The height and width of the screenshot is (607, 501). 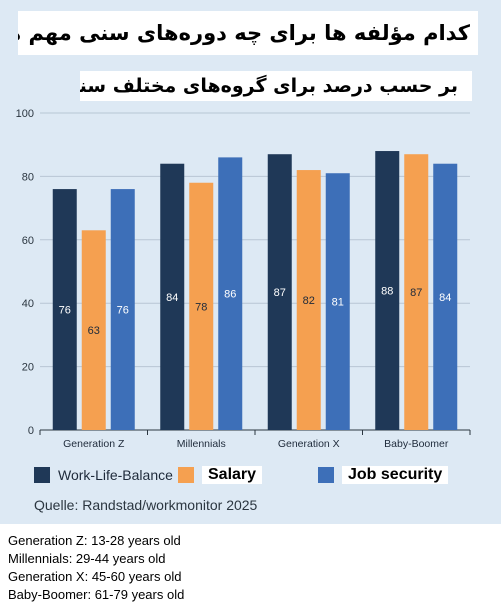 What do you see at coordinates (94, 444) in the screenshot?
I see `x-tick-label: Generation Z` at bounding box center [94, 444].